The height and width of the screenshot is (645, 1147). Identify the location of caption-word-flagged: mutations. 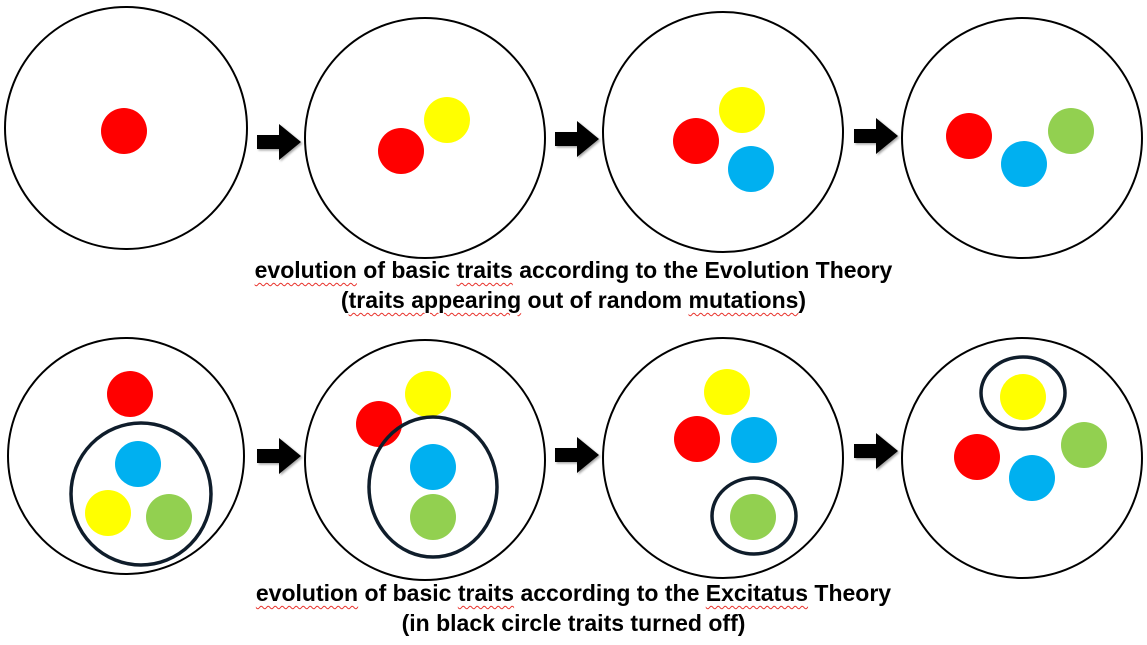
(743, 300).